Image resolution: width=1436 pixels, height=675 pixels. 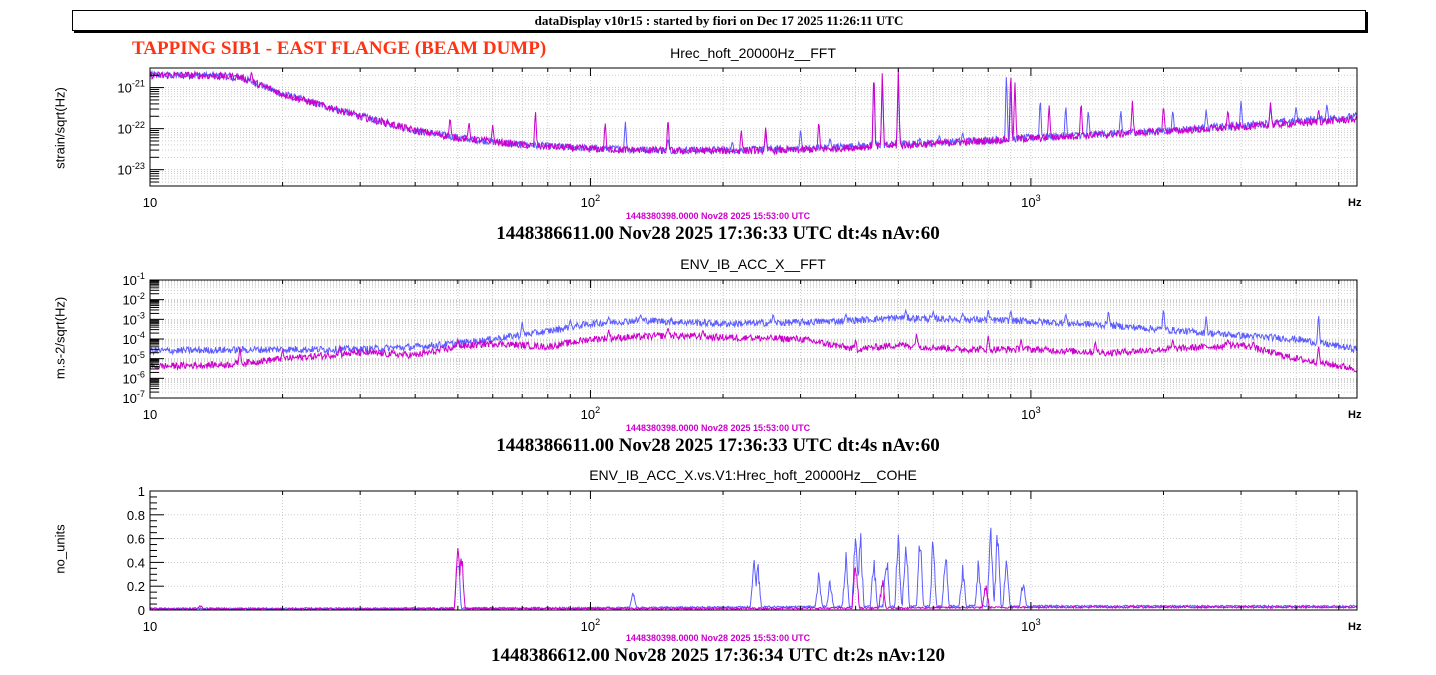 What do you see at coordinates (136, 539) in the screenshot?
I see `y-tick-label: 0.6` at bounding box center [136, 539].